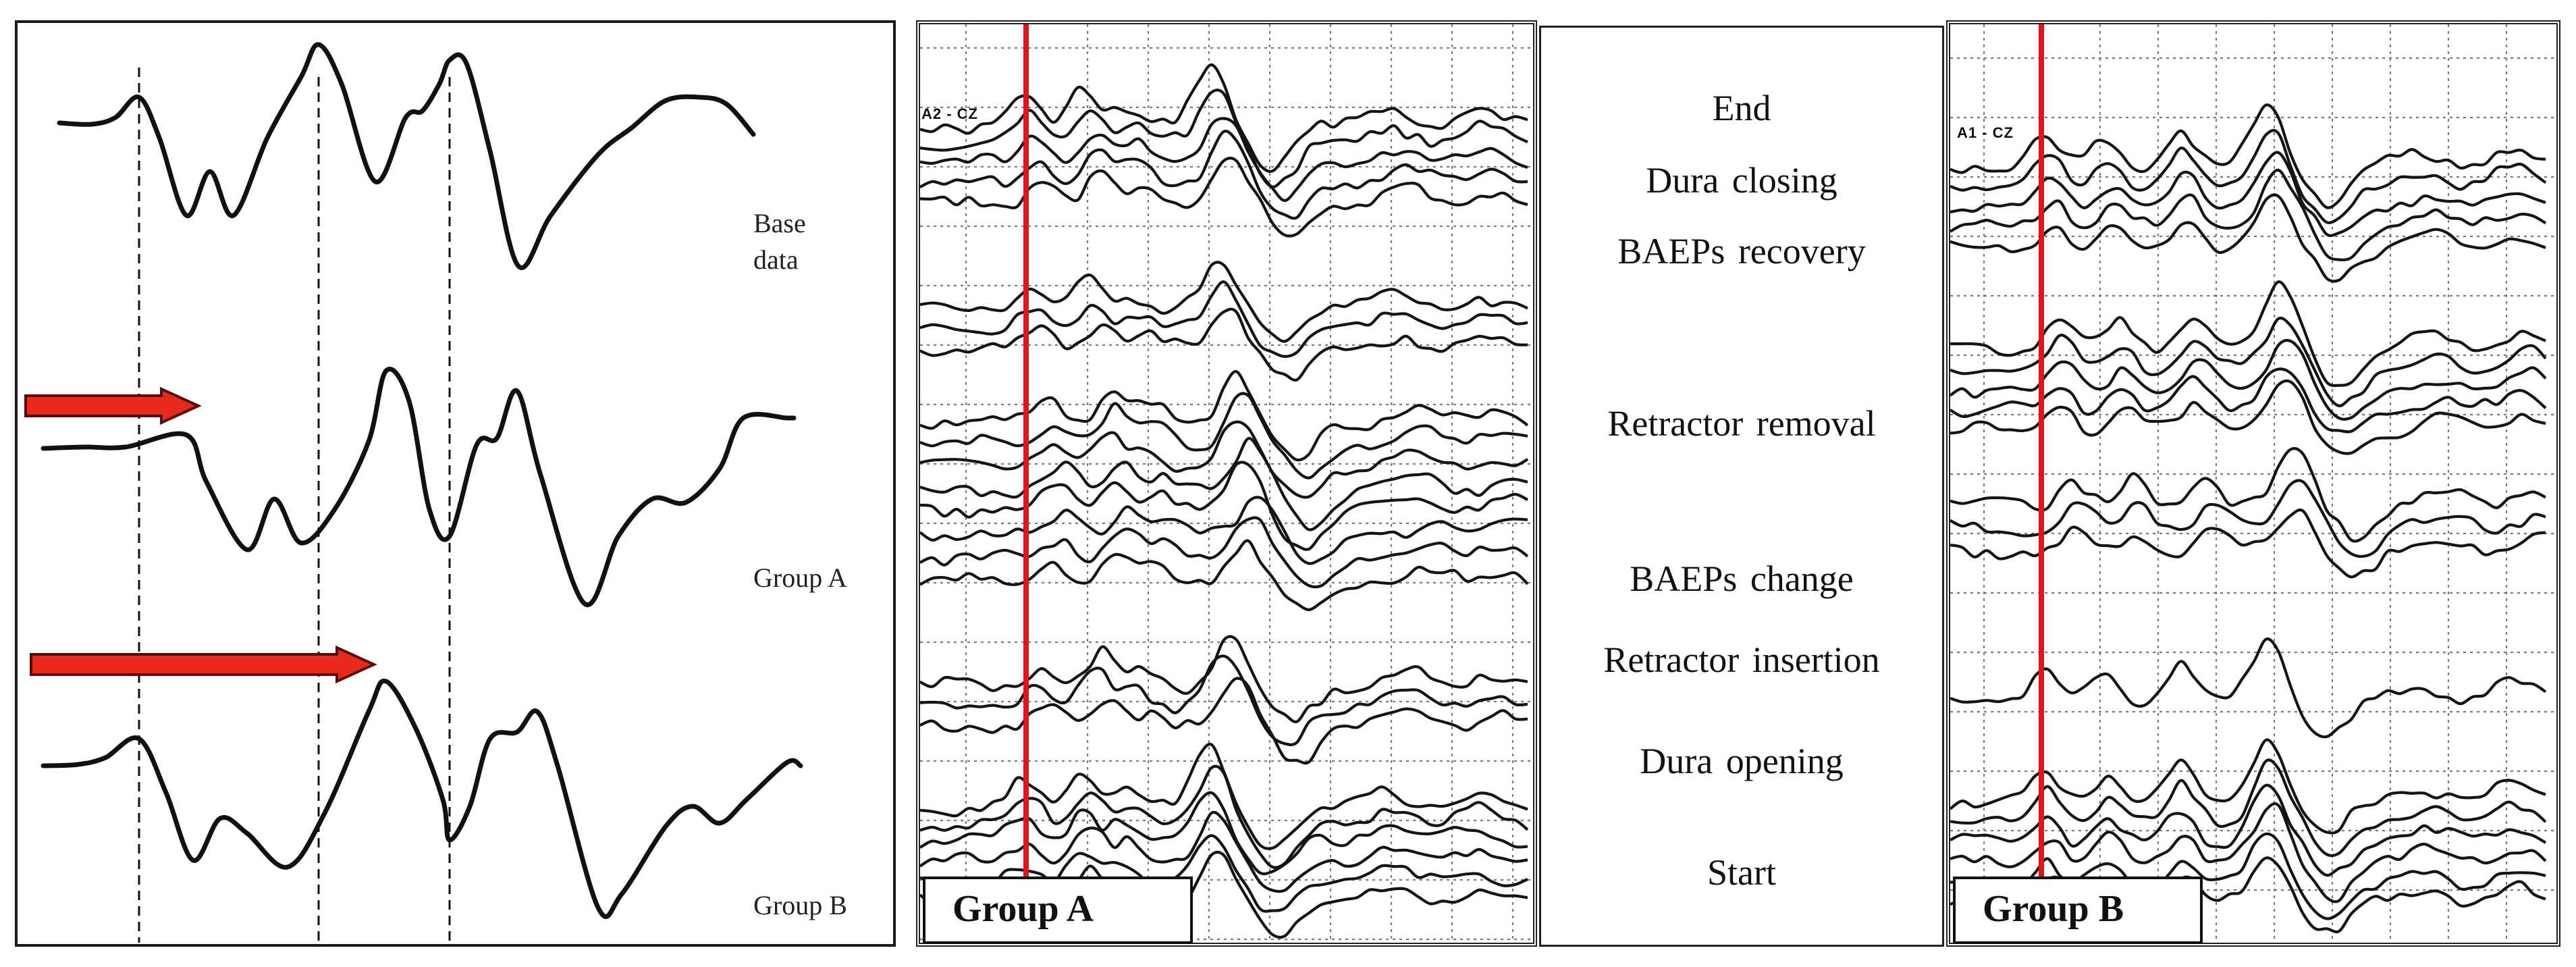 This screenshot has height=967, width=2576. Describe the element at coordinates (419, 487) in the screenshot. I see `group-a-waveform` at that location.